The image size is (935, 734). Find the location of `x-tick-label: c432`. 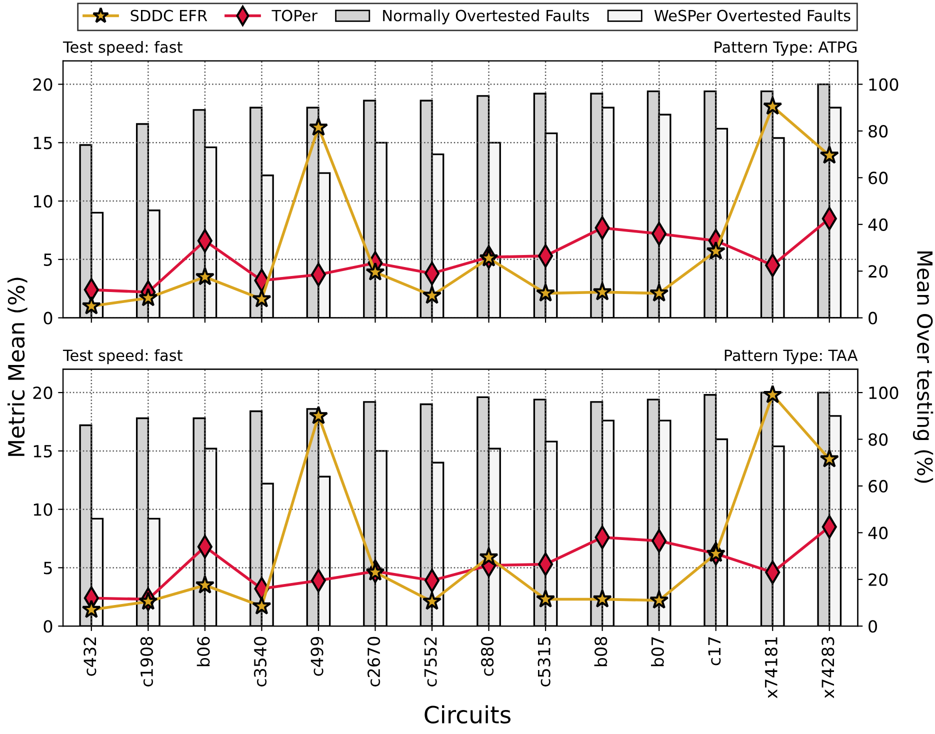

x-tick-label: c432 is located at coordinates (90, 656).